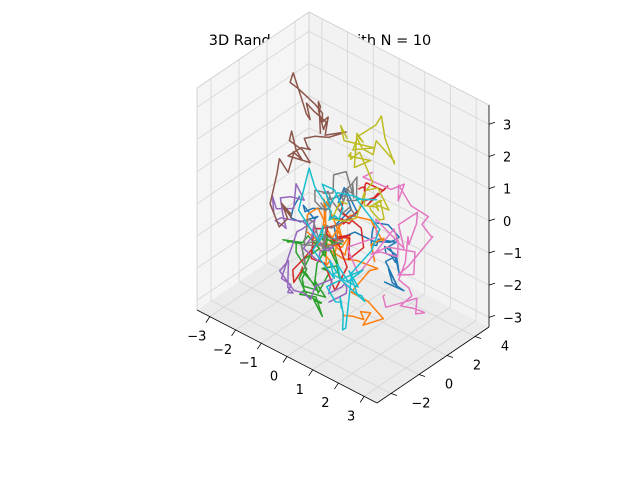 The height and width of the screenshot is (480, 640). I want to click on z-tick-label: 1, so click(507, 190).